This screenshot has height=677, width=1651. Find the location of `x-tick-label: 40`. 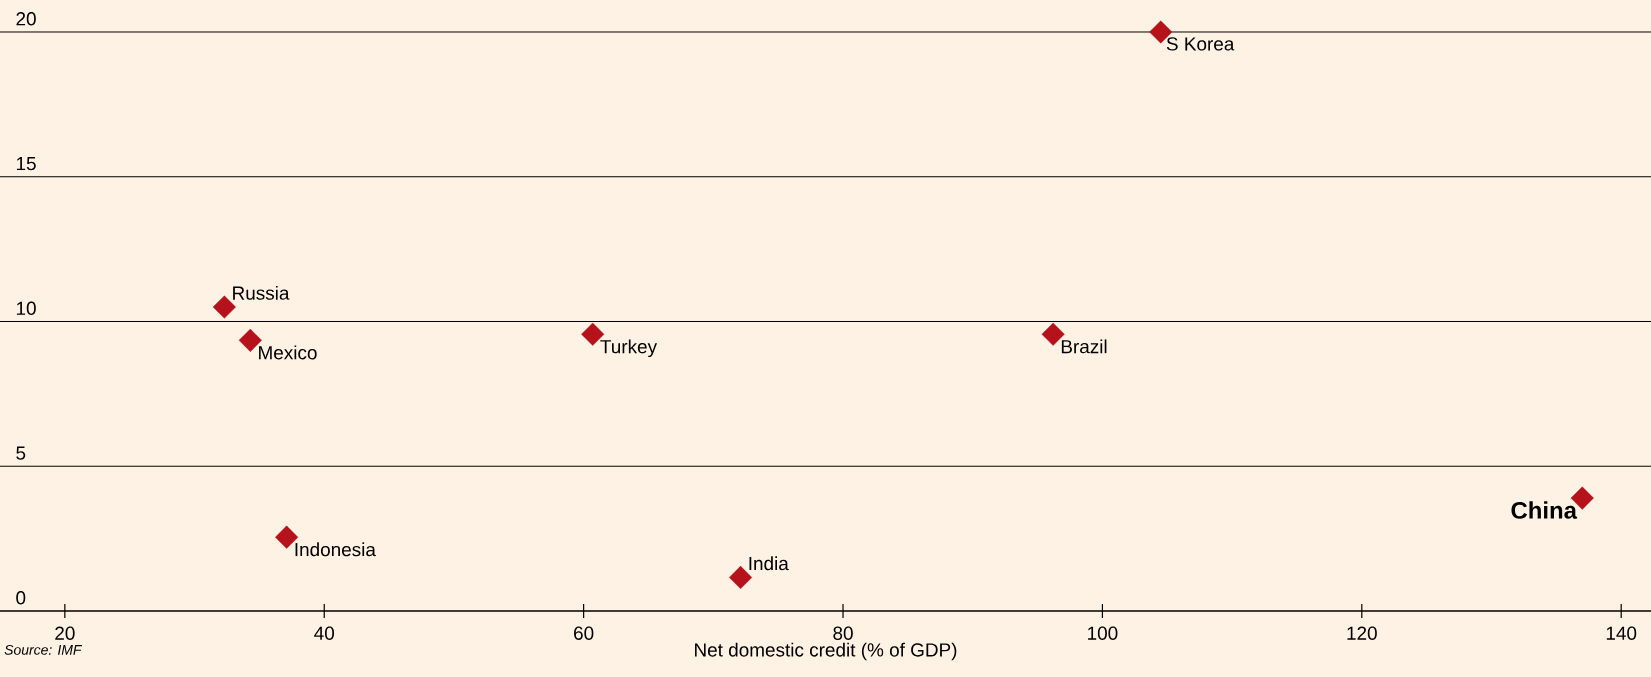

x-tick-label: 40 is located at coordinates (324, 633).